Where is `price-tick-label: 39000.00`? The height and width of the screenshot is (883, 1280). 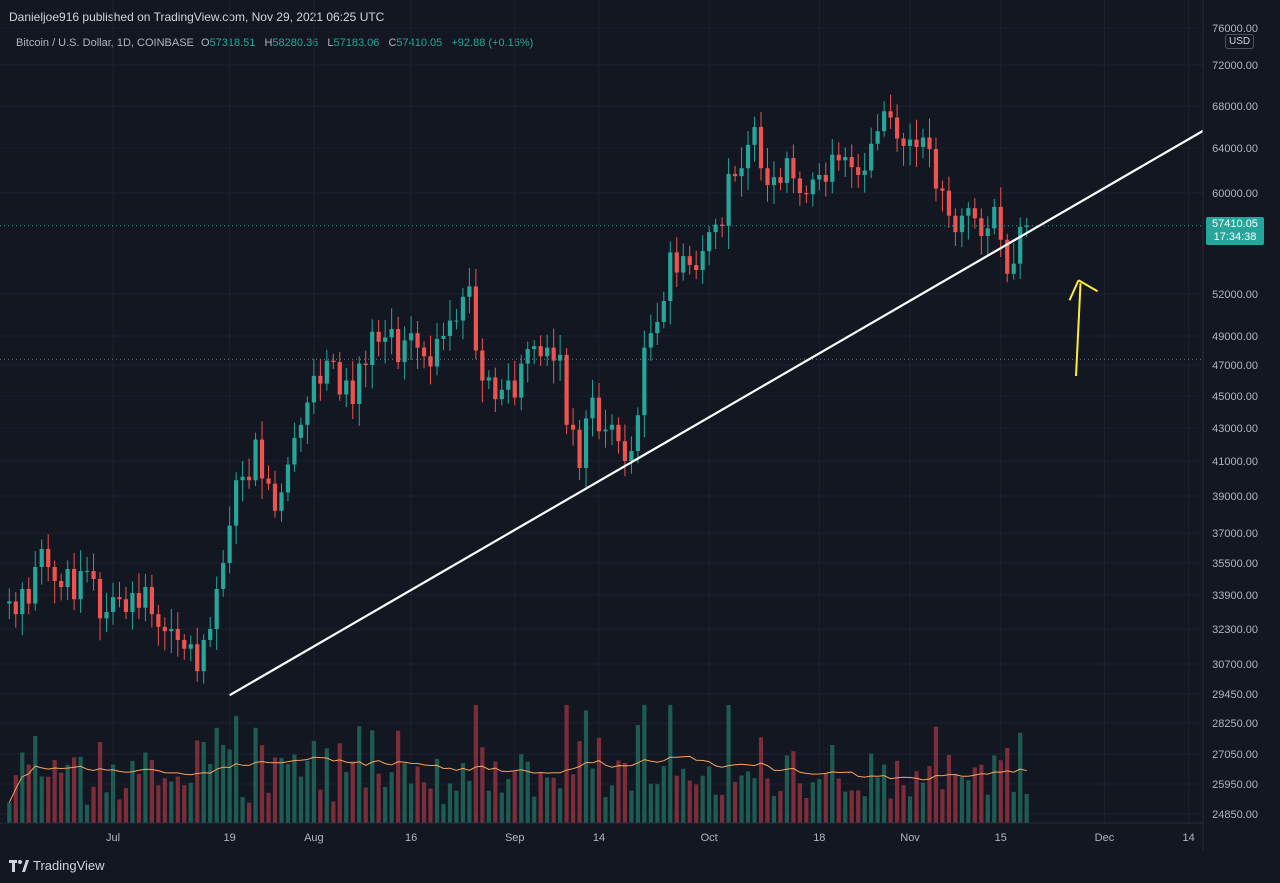 price-tick-label: 39000.00 is located at coordinates (1235, 497).